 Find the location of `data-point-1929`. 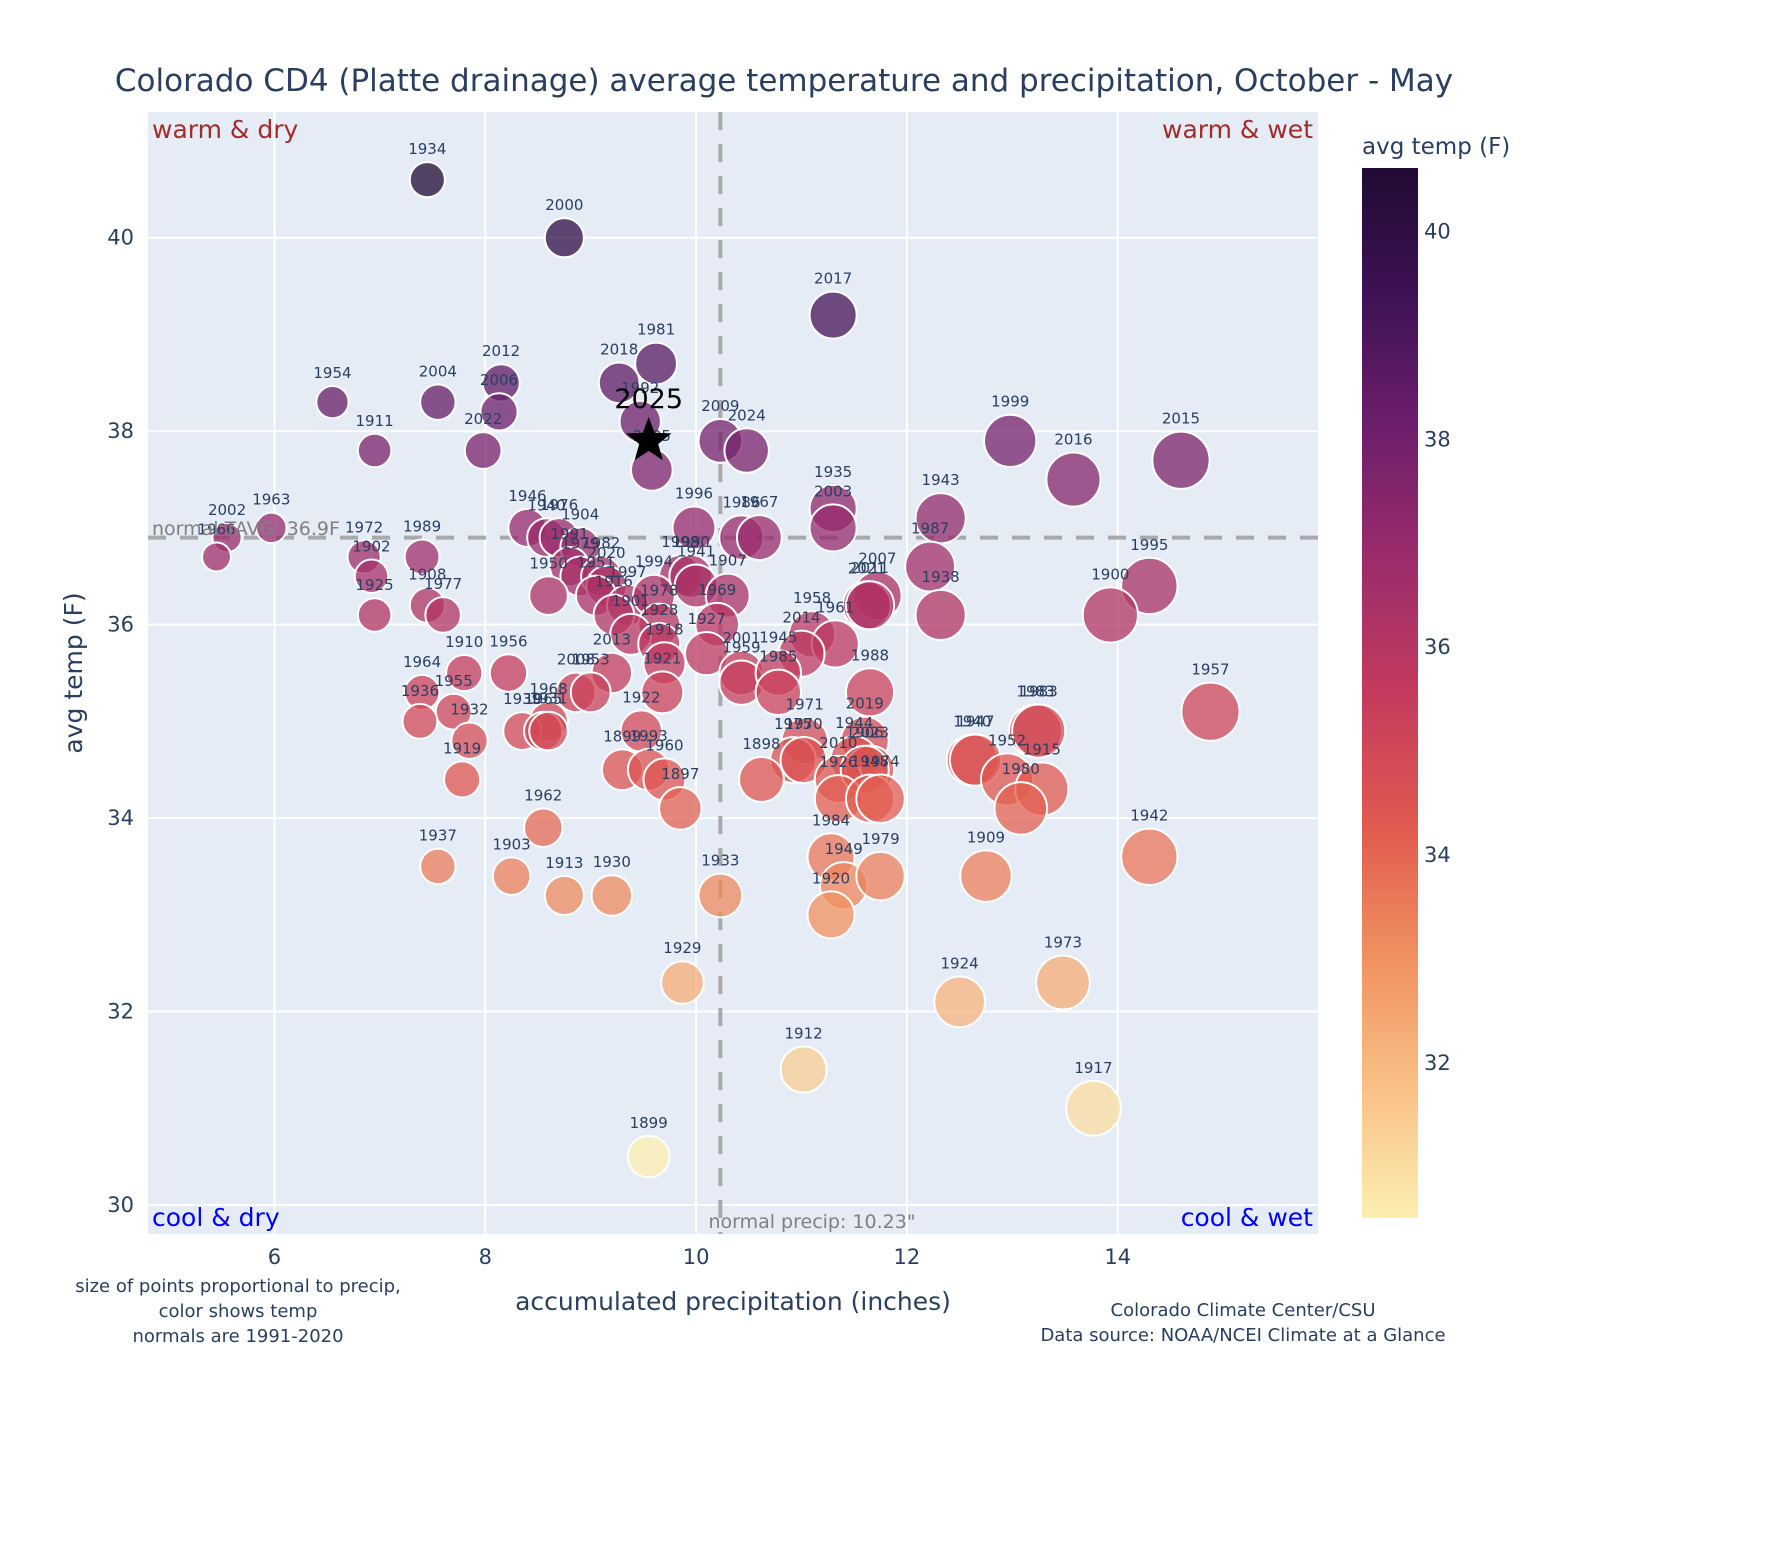

data-point-1929 is located at coordinates (682, 982).